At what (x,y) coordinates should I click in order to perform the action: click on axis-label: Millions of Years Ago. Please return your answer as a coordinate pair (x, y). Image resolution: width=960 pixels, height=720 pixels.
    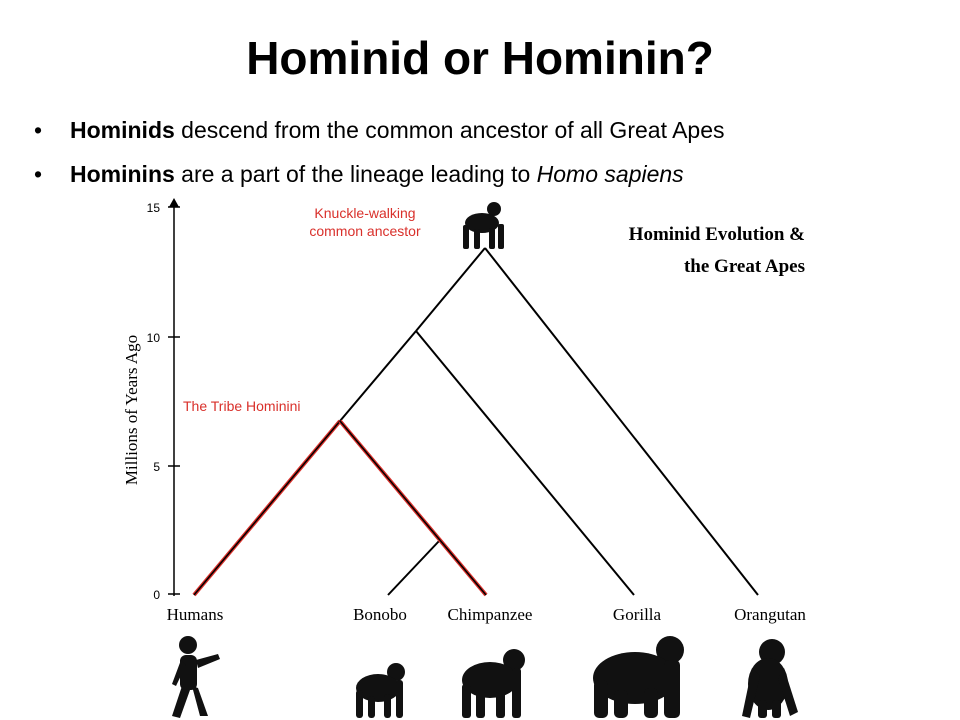
    Looking at the image, I should click on (131, 410).